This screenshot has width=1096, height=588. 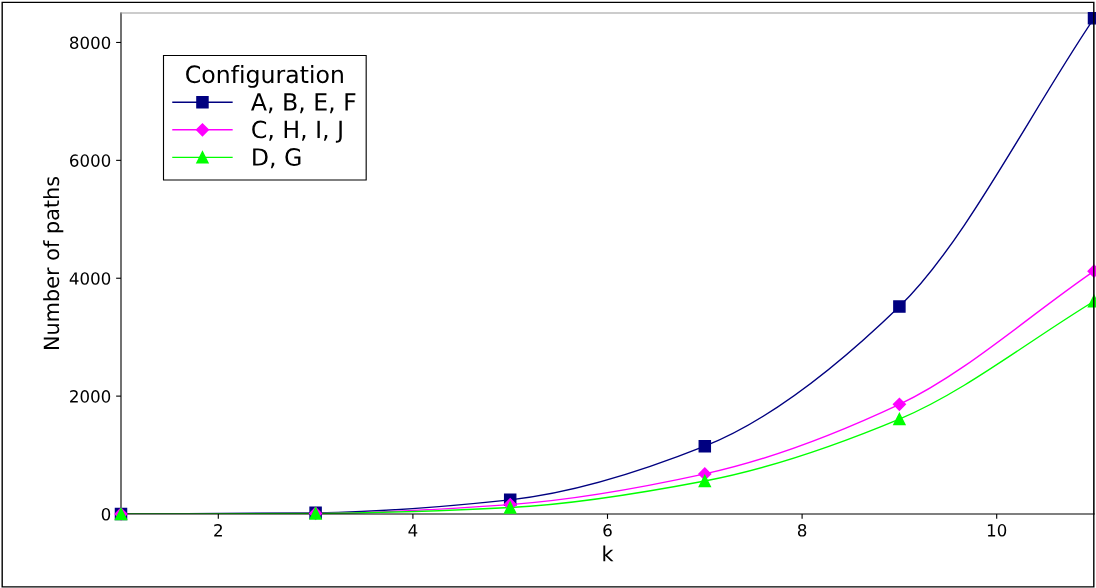 What do you see at coordinates (303, 103) in the screenshot?
I see `legend-label: A, B, E, F` at bounding box center [303, 103].